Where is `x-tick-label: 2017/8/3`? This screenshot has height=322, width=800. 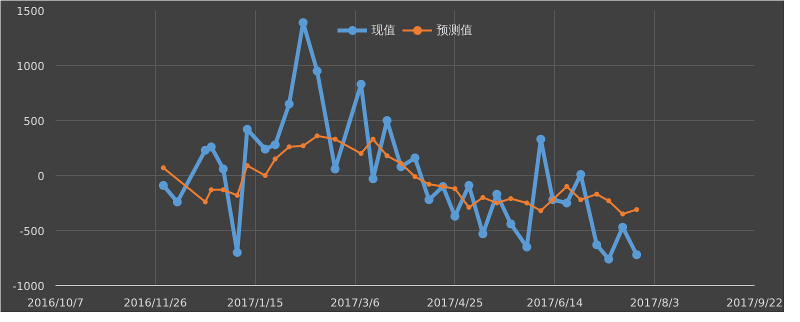
x-tick-label: 2017/8/3 is located at coordinates (655, 303).